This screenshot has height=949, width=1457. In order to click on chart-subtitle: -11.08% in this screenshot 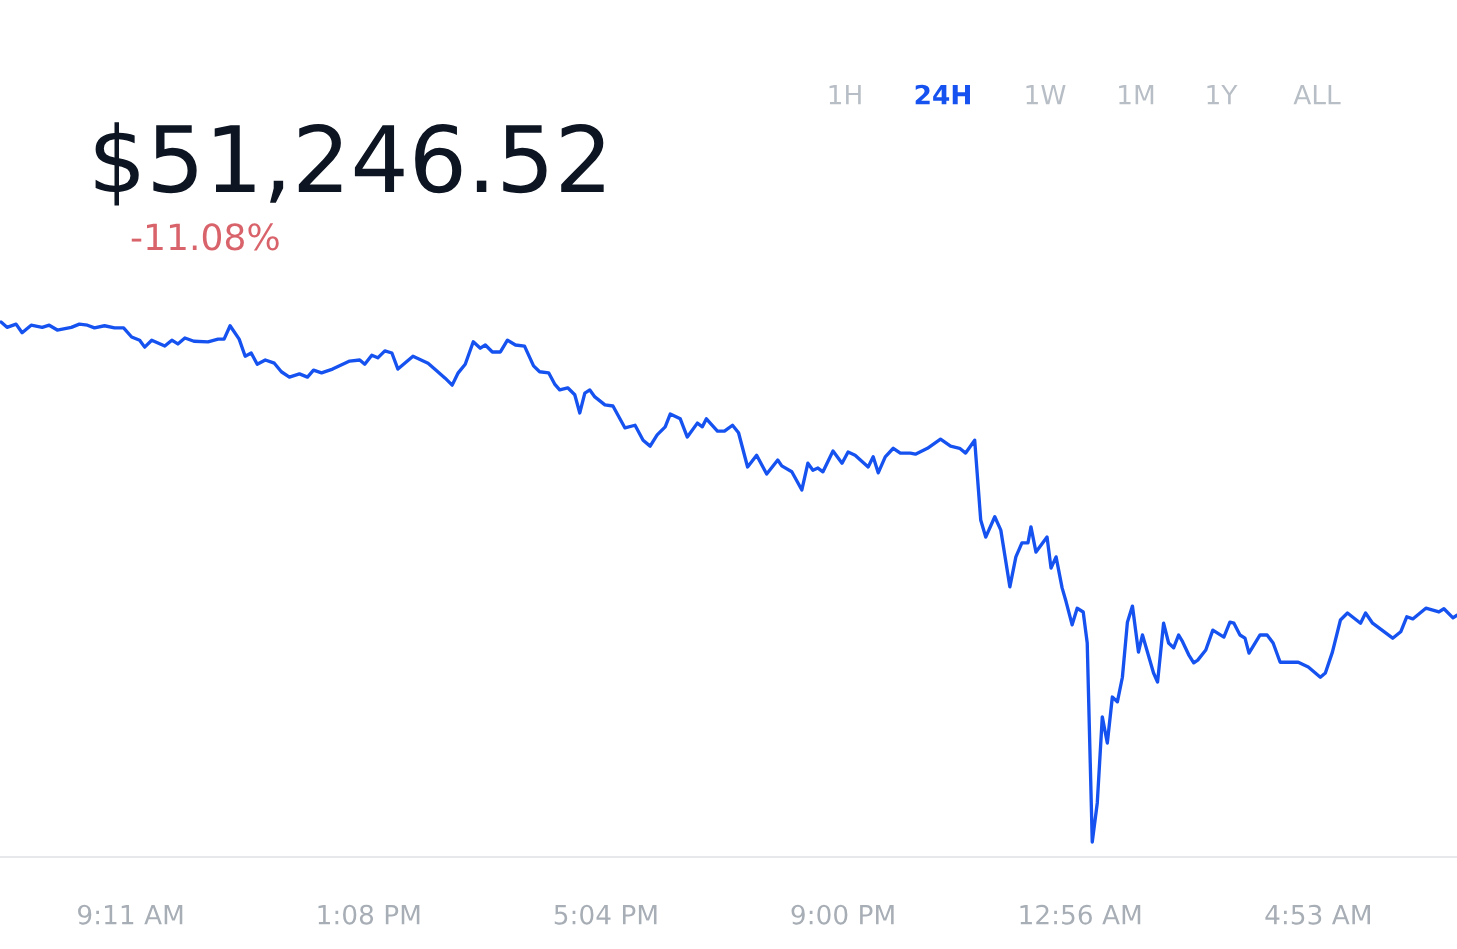, I will do `click(205, 237)`.